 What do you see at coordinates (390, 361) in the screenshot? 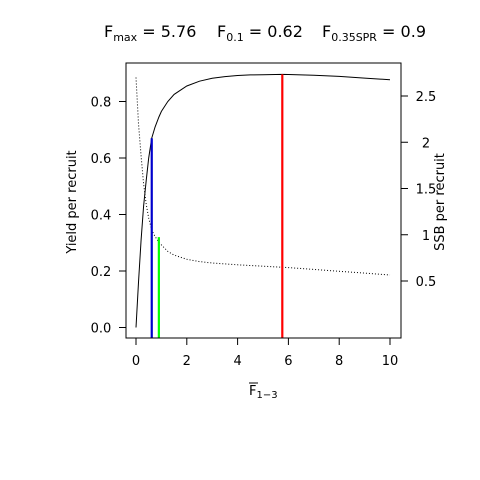
I see `x-tick-label: 10` at bounding box center [390, 361].